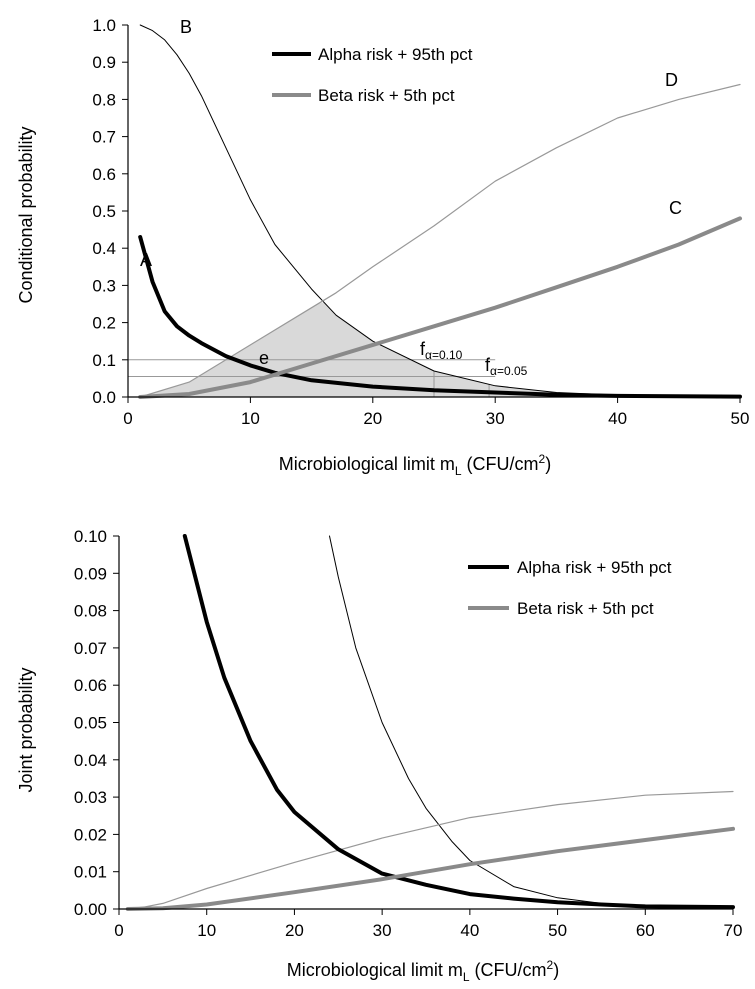 The image size is (755, 989). I want to click on y-tick-label: 0.0, so click(104, 397).